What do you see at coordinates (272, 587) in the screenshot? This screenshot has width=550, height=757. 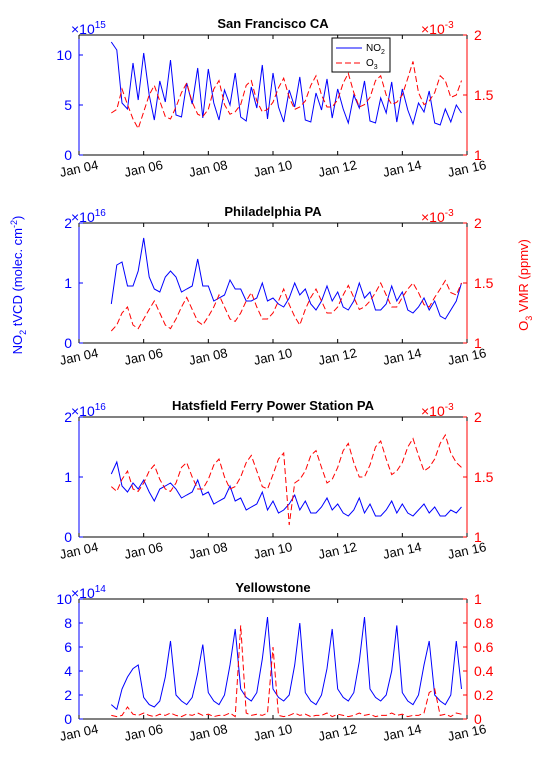 I see `panel-title: Yellowstone` at bounding box center [272, 587].